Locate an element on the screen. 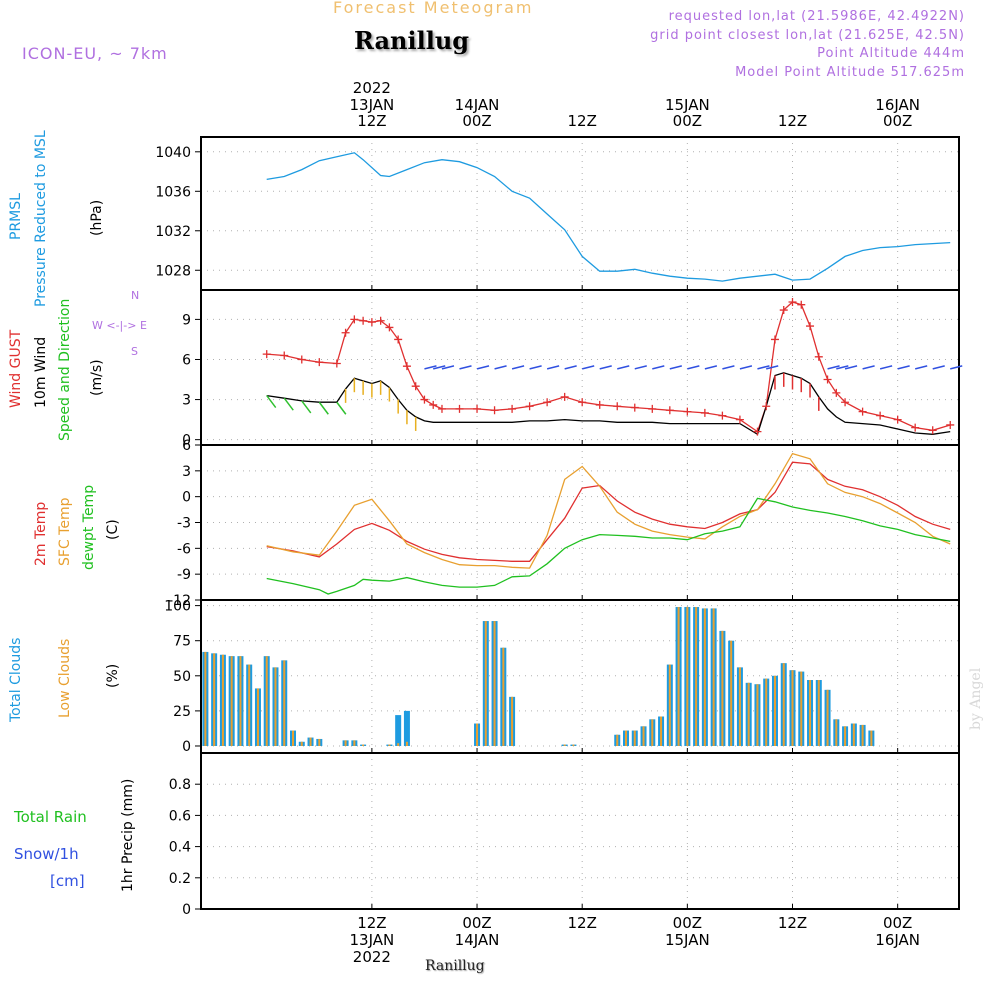 Image resolution: width=1000 pixels, height=1000 pixels. y-tick-label: 3 is located at coordinates (186, 472).